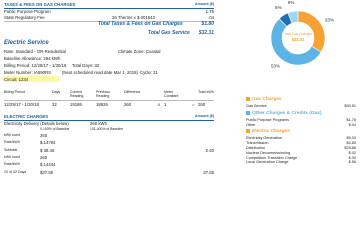 This screenshot has width=360, height=240. Describe the element at coordinates (100, 72) in the screenshot. I see `info: (Next scheduled read date Mar 1, 2018)` at that location.